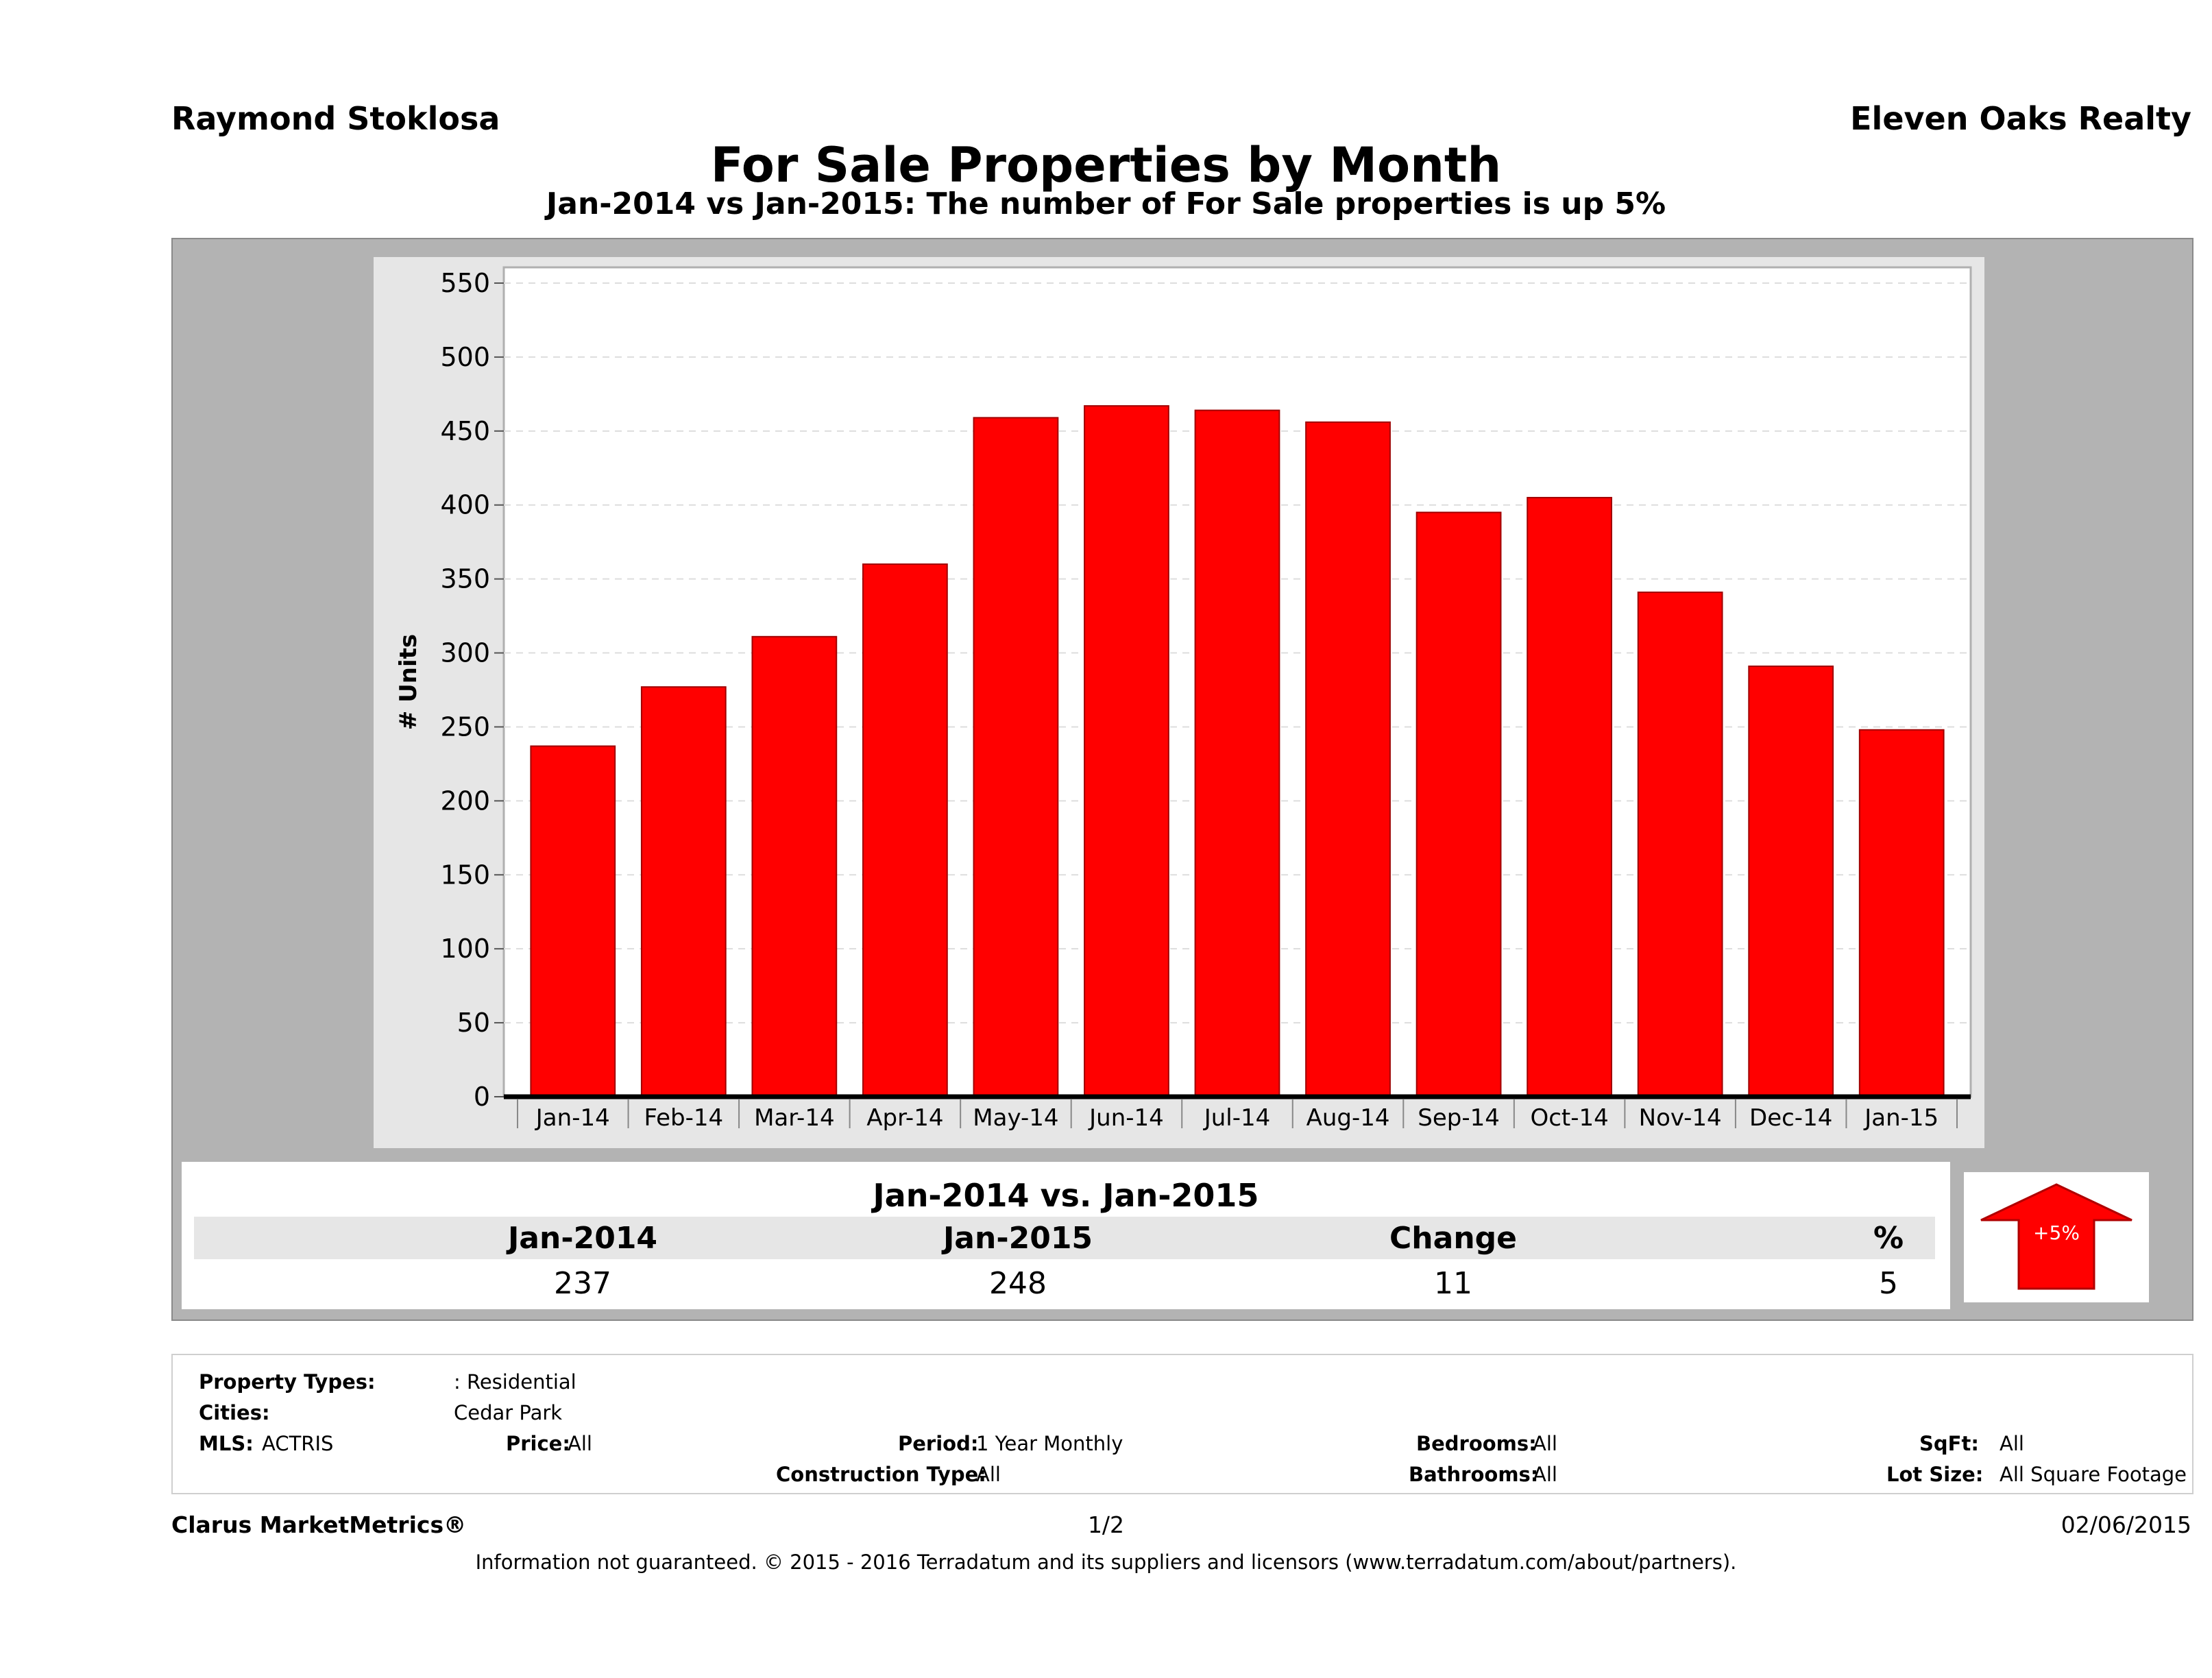  I want to click on period-value: 1 Year Monthly, so click(1050, 1443).